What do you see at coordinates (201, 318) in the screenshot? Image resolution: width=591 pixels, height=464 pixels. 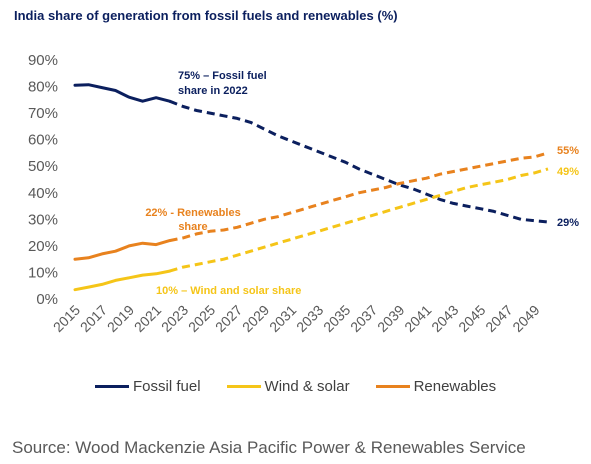 I see `x-tick-label: 2025` at bounding box center [201, 318].